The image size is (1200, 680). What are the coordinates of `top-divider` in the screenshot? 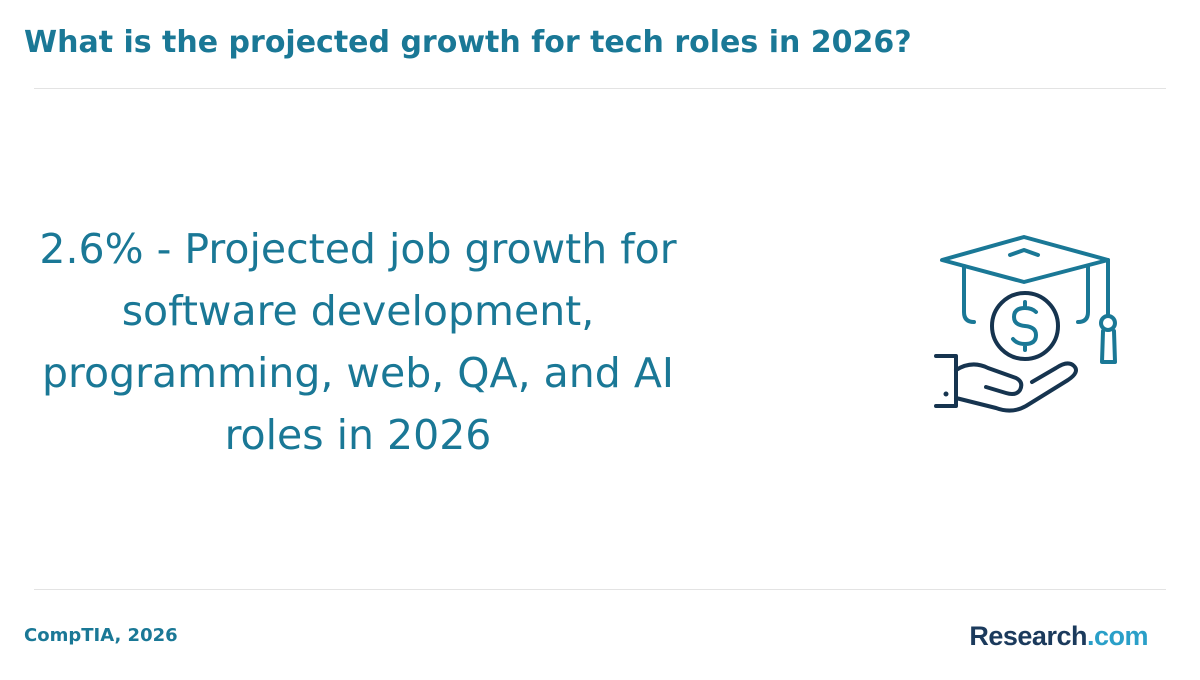 It's located at (600, 88).